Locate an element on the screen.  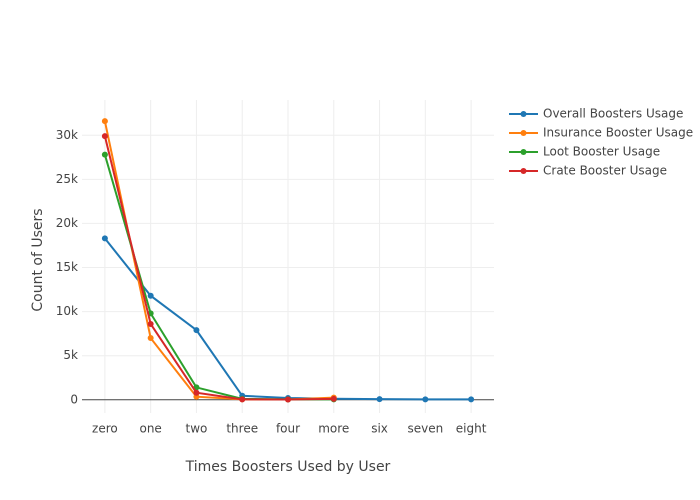
x-axis-title: Times Boosters Used by User is located at coordinates (288, 467).